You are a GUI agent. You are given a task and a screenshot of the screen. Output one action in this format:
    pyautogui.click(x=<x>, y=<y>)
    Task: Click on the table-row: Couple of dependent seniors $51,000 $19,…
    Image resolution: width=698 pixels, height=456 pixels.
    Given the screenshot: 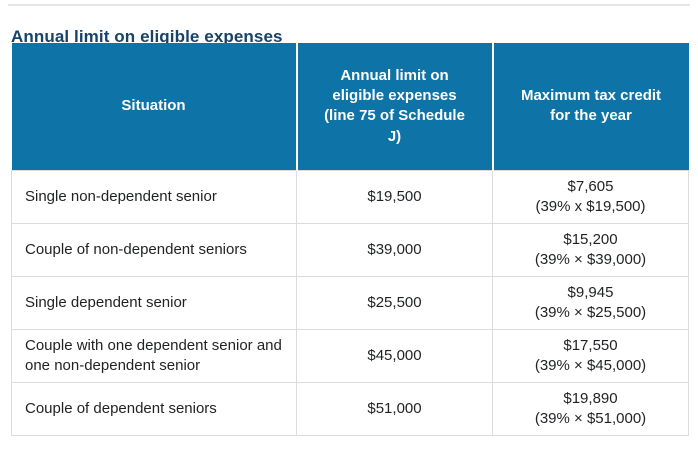 What is the action you would take?
    pyautogui.click(x=350, y=408)
    